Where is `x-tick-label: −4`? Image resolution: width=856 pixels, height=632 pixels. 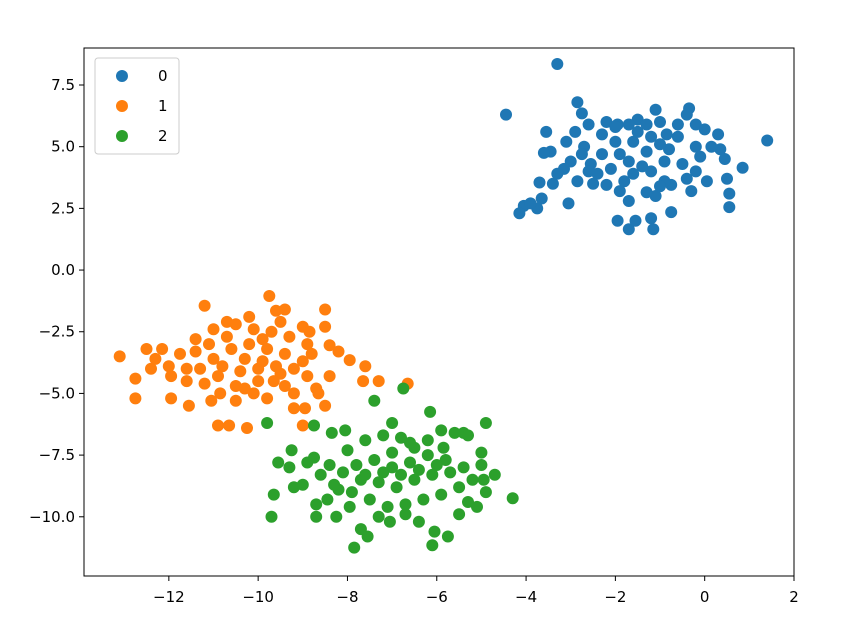
x-tick-label: −4 is located at coordinates (526, 597).